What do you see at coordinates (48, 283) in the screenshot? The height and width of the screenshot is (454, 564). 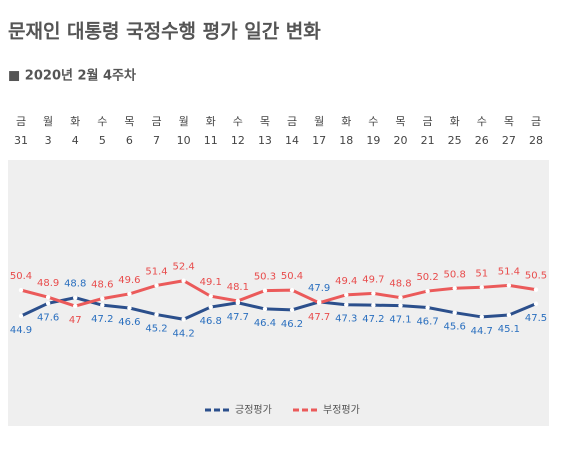 I see `data-label: 48.9` at bounding box center [48, 283].